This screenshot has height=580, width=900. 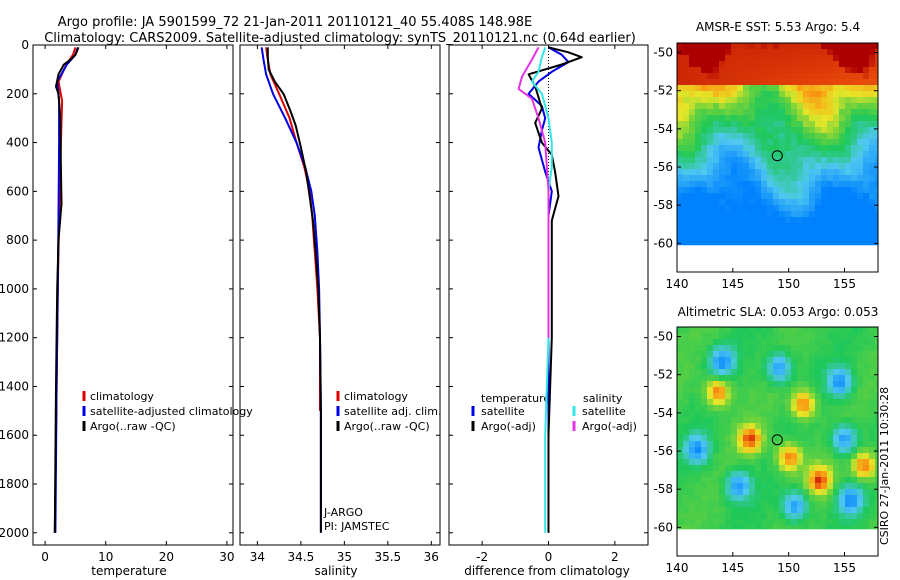 What do you see at coordinates (777, 157) in the screenshot?
I see `map-frame` at bounding box center [777, 157].